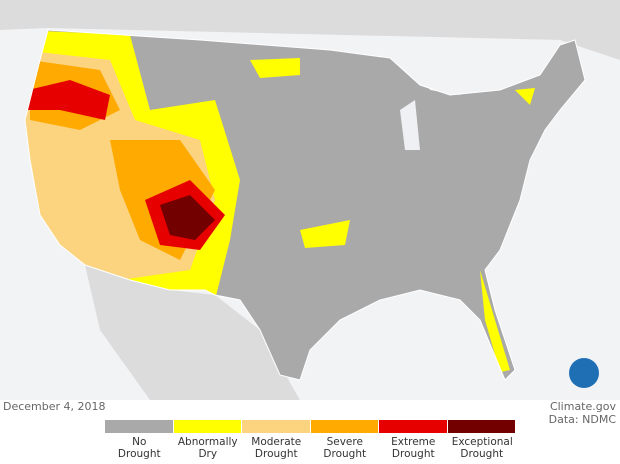  Describe the element at coordinates (192, 332) in the screenshot. I see `mexico` at that location.